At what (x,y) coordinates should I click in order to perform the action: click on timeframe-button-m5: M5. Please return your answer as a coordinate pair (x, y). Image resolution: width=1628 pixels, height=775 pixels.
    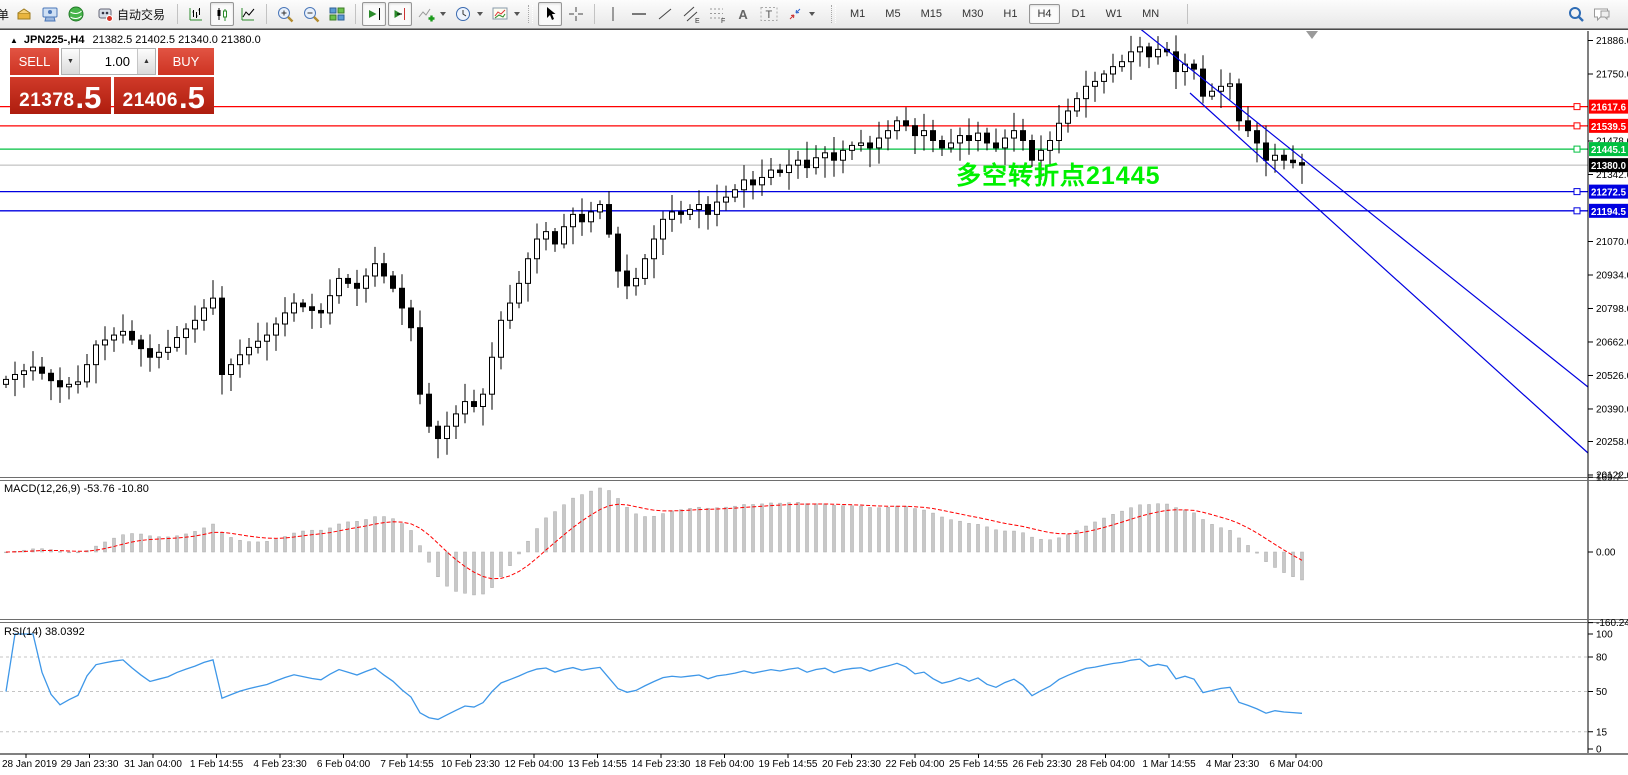
    Looking at the image, I should click on (893, 14).